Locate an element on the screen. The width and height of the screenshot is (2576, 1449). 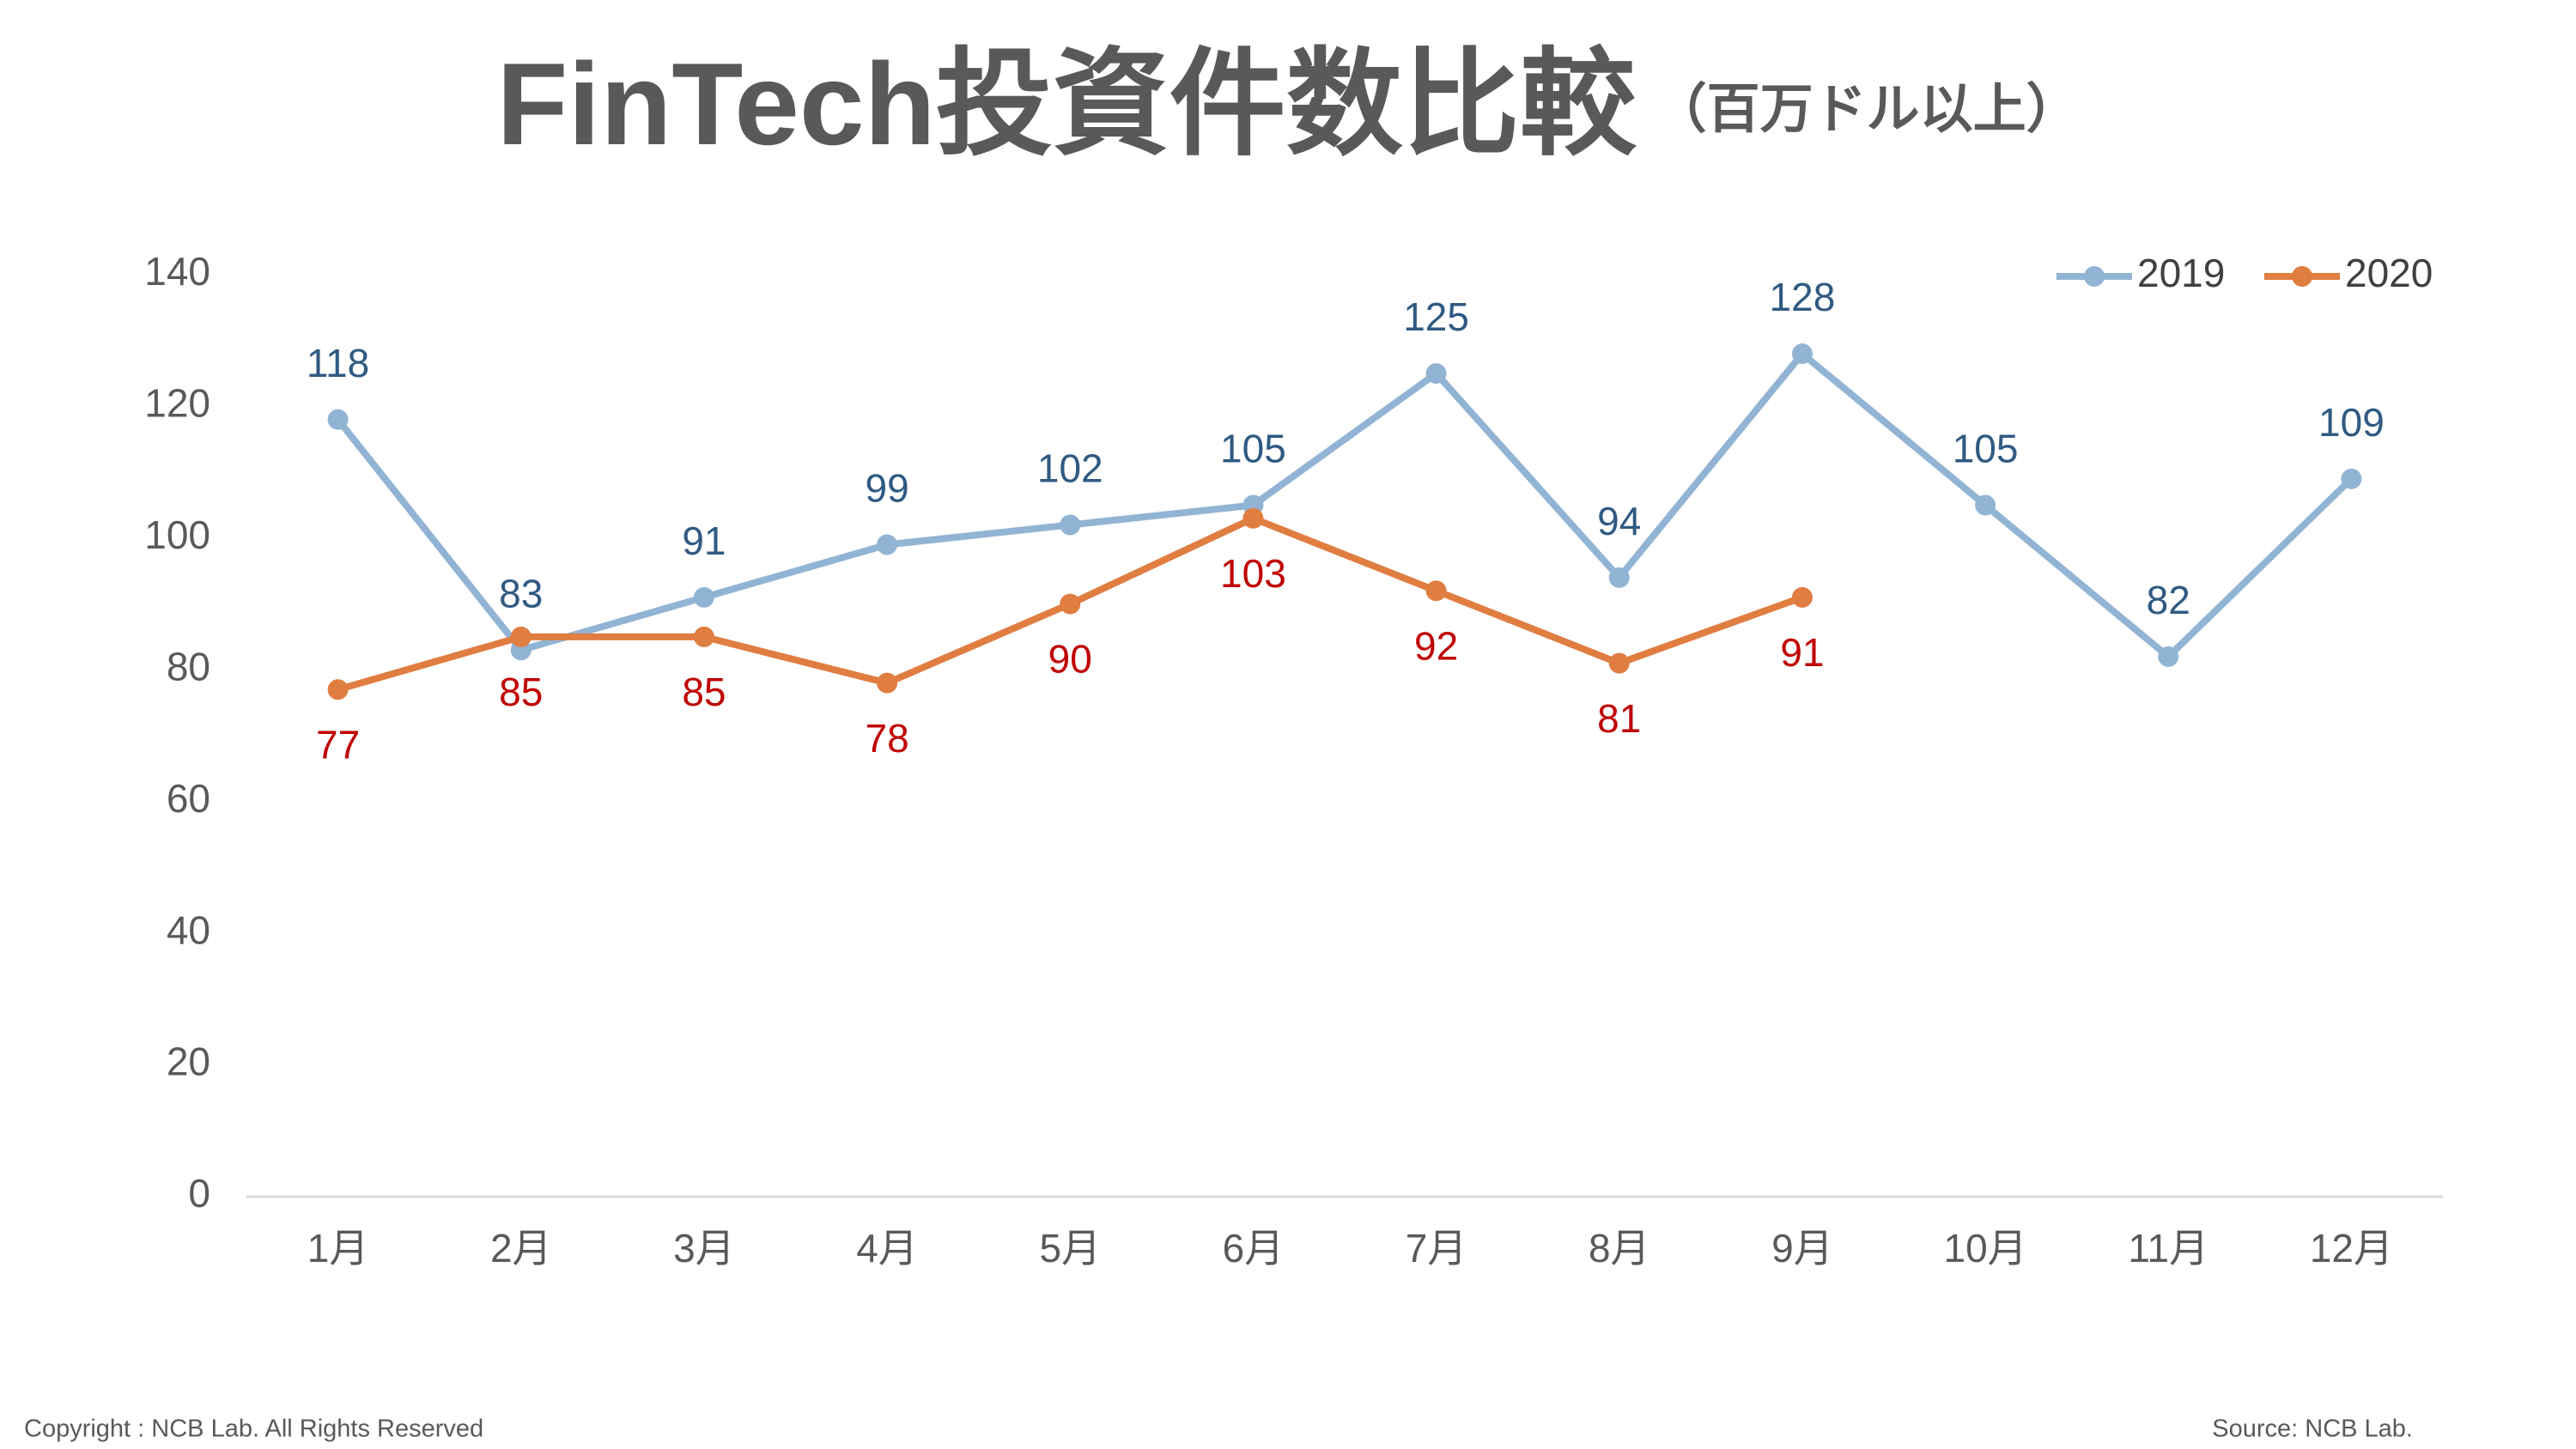
data-label: 99 is located at coordinates (886, 488).